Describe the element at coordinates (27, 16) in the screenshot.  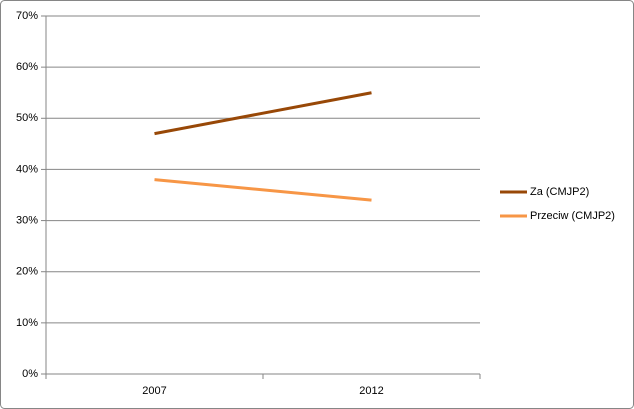
I see `y-tick-label: 70%` at that location.